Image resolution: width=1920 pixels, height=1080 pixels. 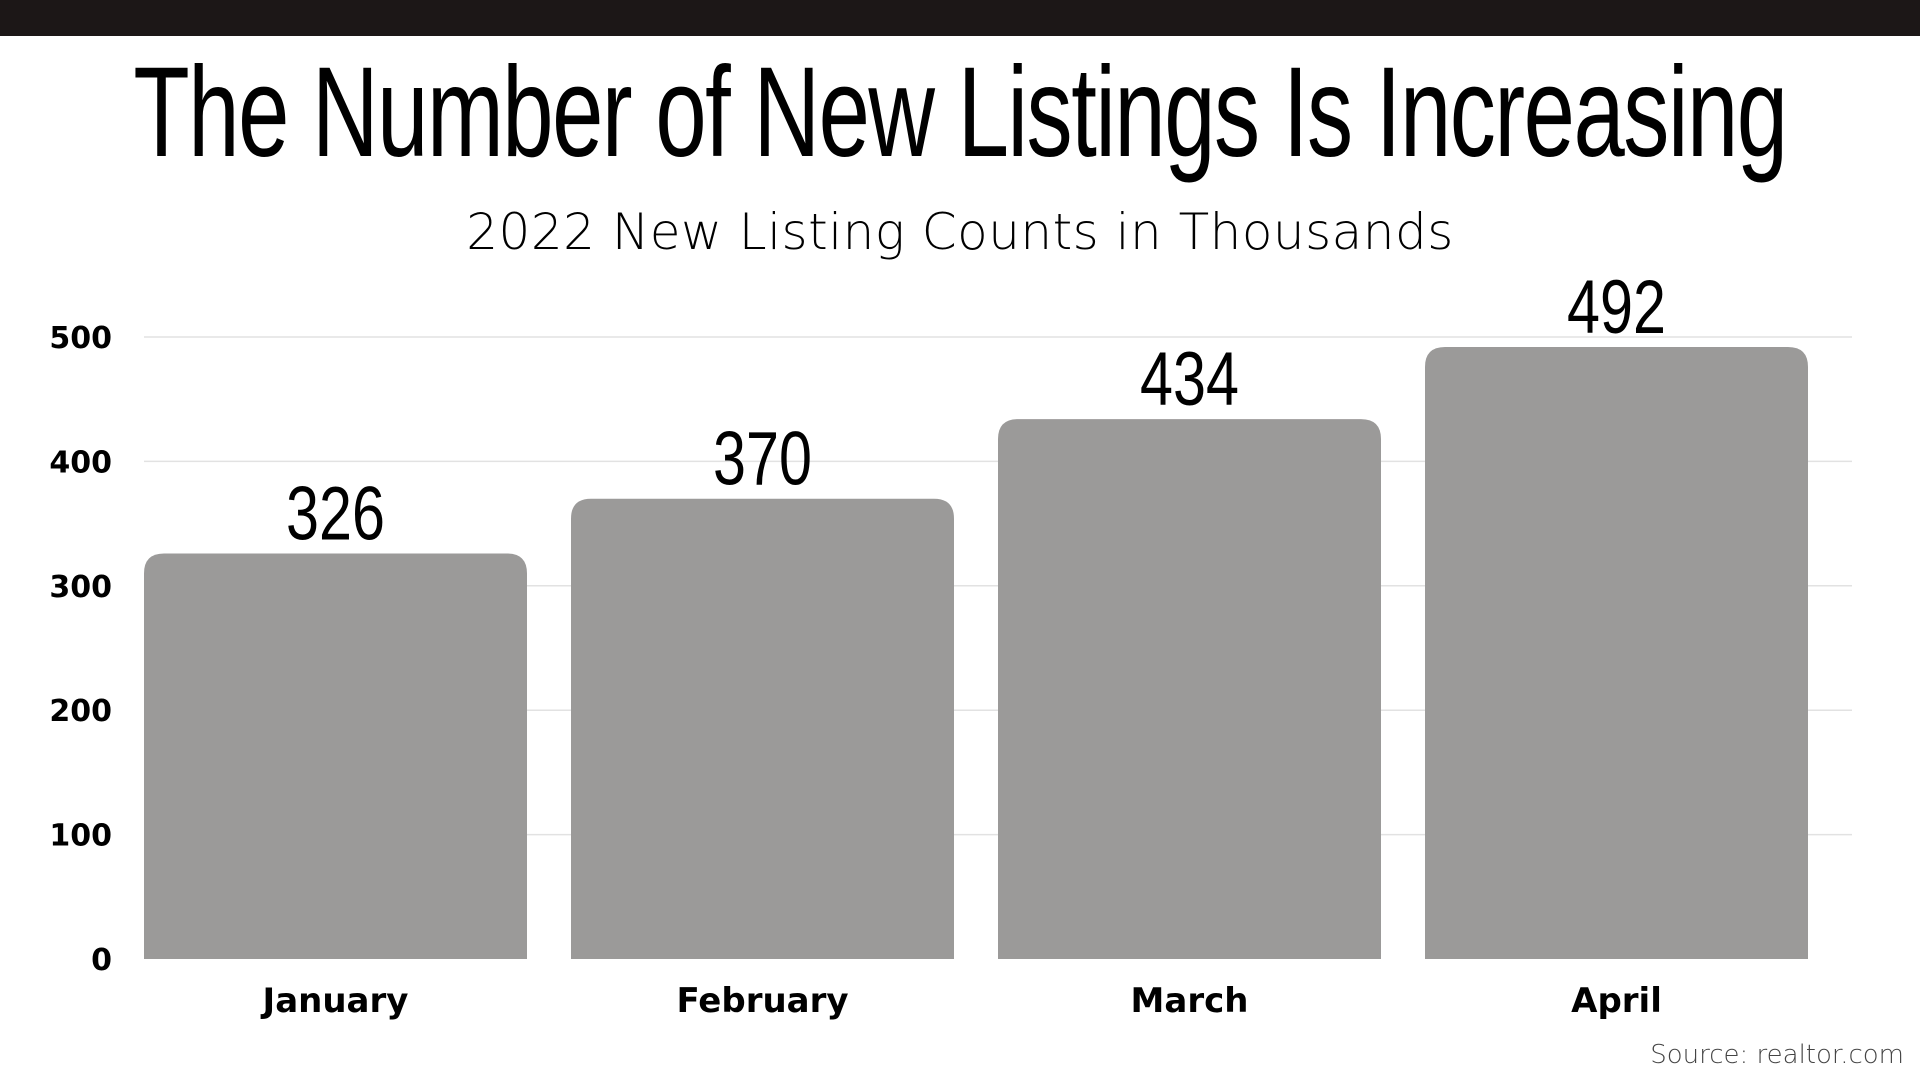 What do you see at coordinates (80, 338) in the screenshot?
I see `y-tick-label: 500` at bounding box center [80, 338].